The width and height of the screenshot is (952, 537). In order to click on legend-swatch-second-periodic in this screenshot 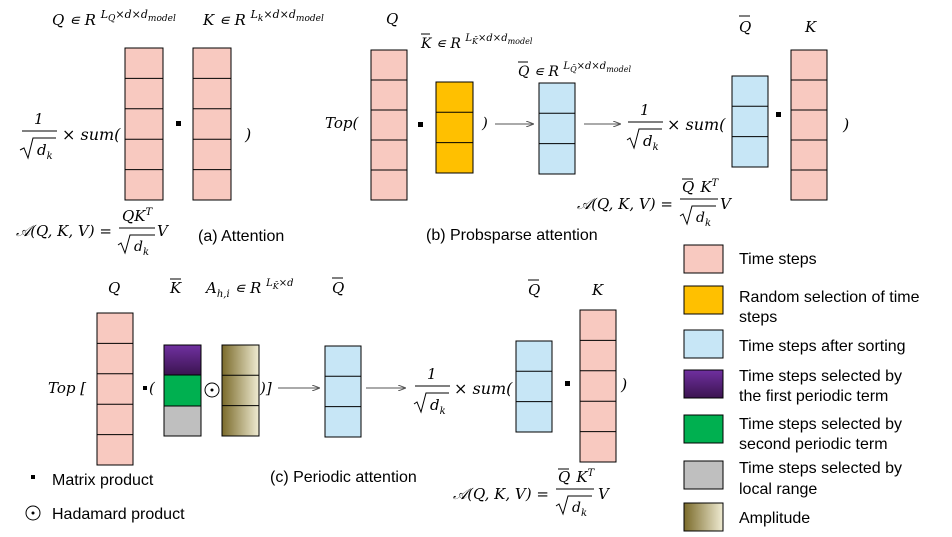, I will do `click(703, 429)`.